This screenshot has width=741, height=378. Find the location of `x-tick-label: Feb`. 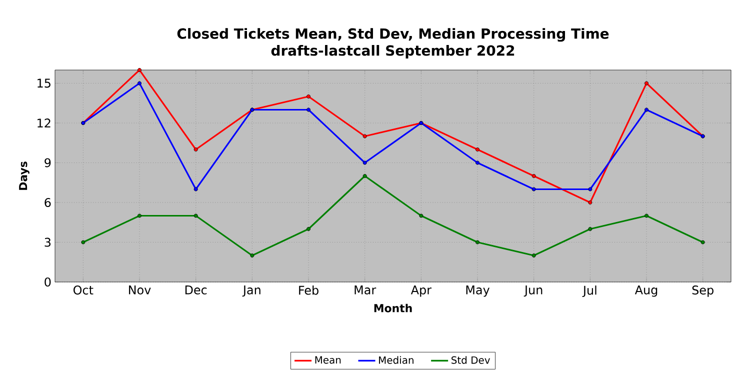

x-tick-label: Feb is located at coordinates (308, 290).